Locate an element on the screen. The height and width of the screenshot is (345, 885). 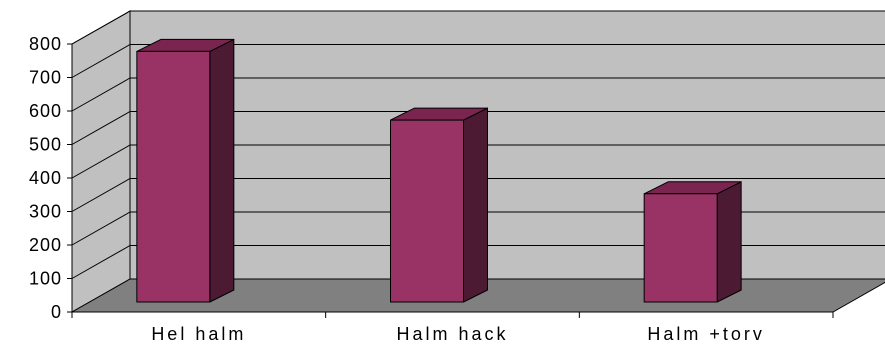
y-axis: 0 100 200 300 400 500 600 700 800 is located at coordinates (51, 178).